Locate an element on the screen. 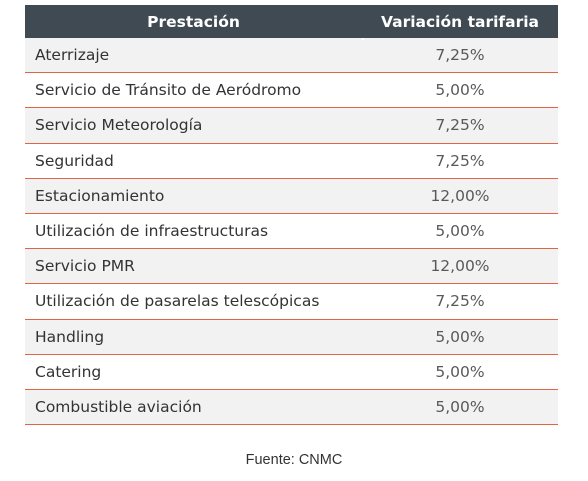 This screenshot has height=481, width=588. source-caption: Fuente: CNMC is located at coordinates (294, 460).